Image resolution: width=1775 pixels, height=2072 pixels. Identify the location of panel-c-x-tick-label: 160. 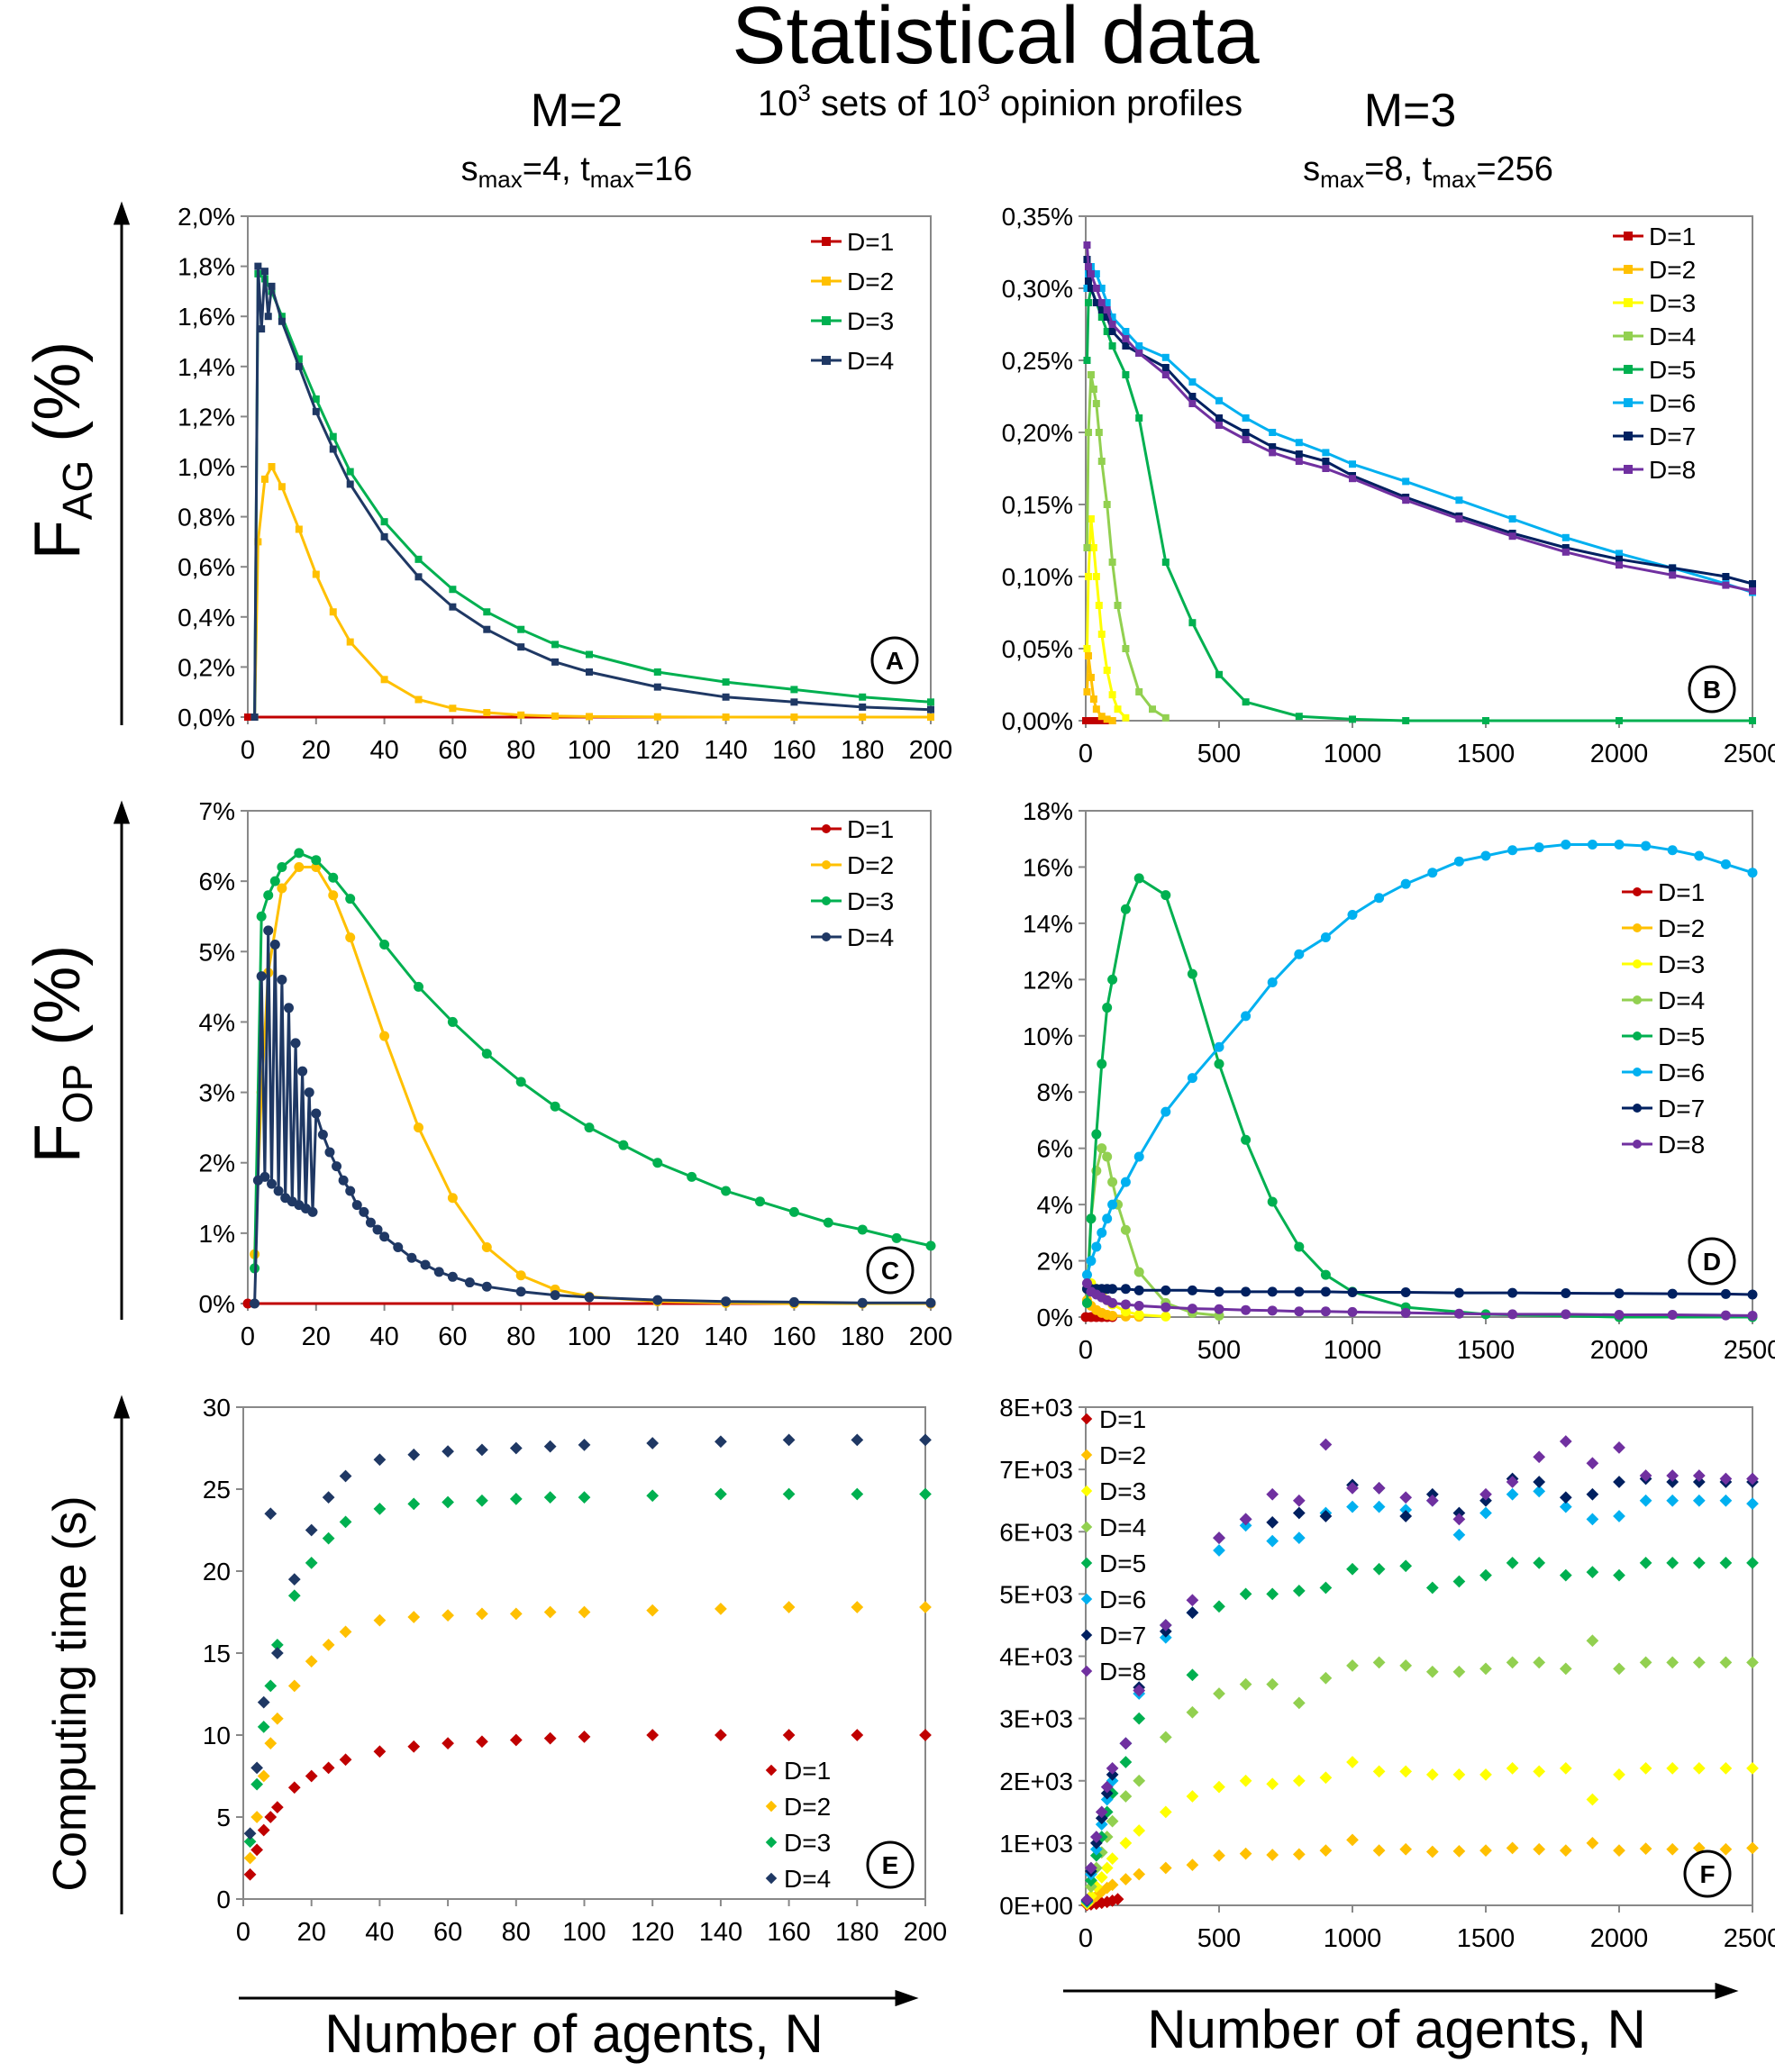
(793, 1336).